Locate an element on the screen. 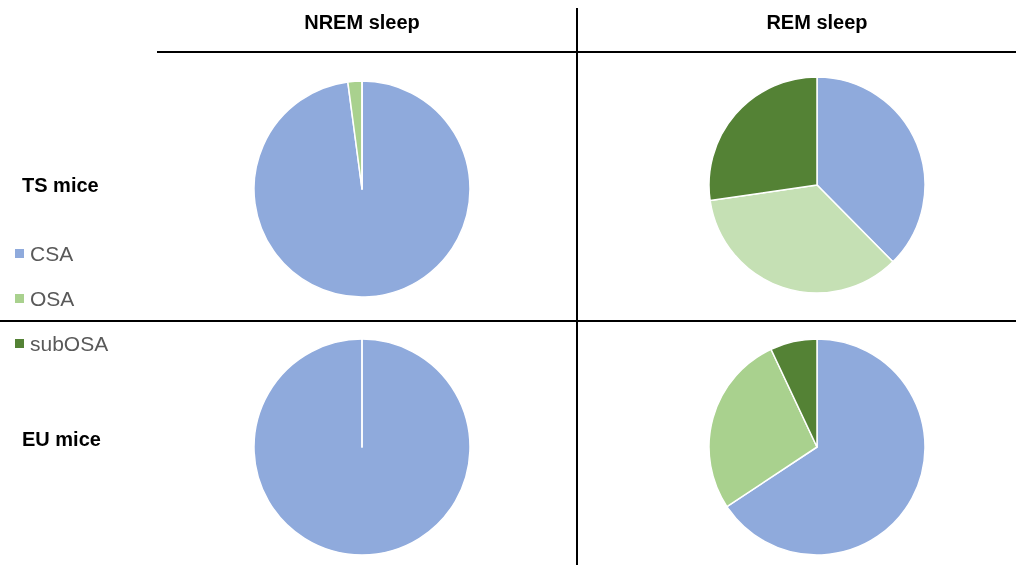 The image size is (1016, 570). text: REM sleep is located at coordinates (817, 22).